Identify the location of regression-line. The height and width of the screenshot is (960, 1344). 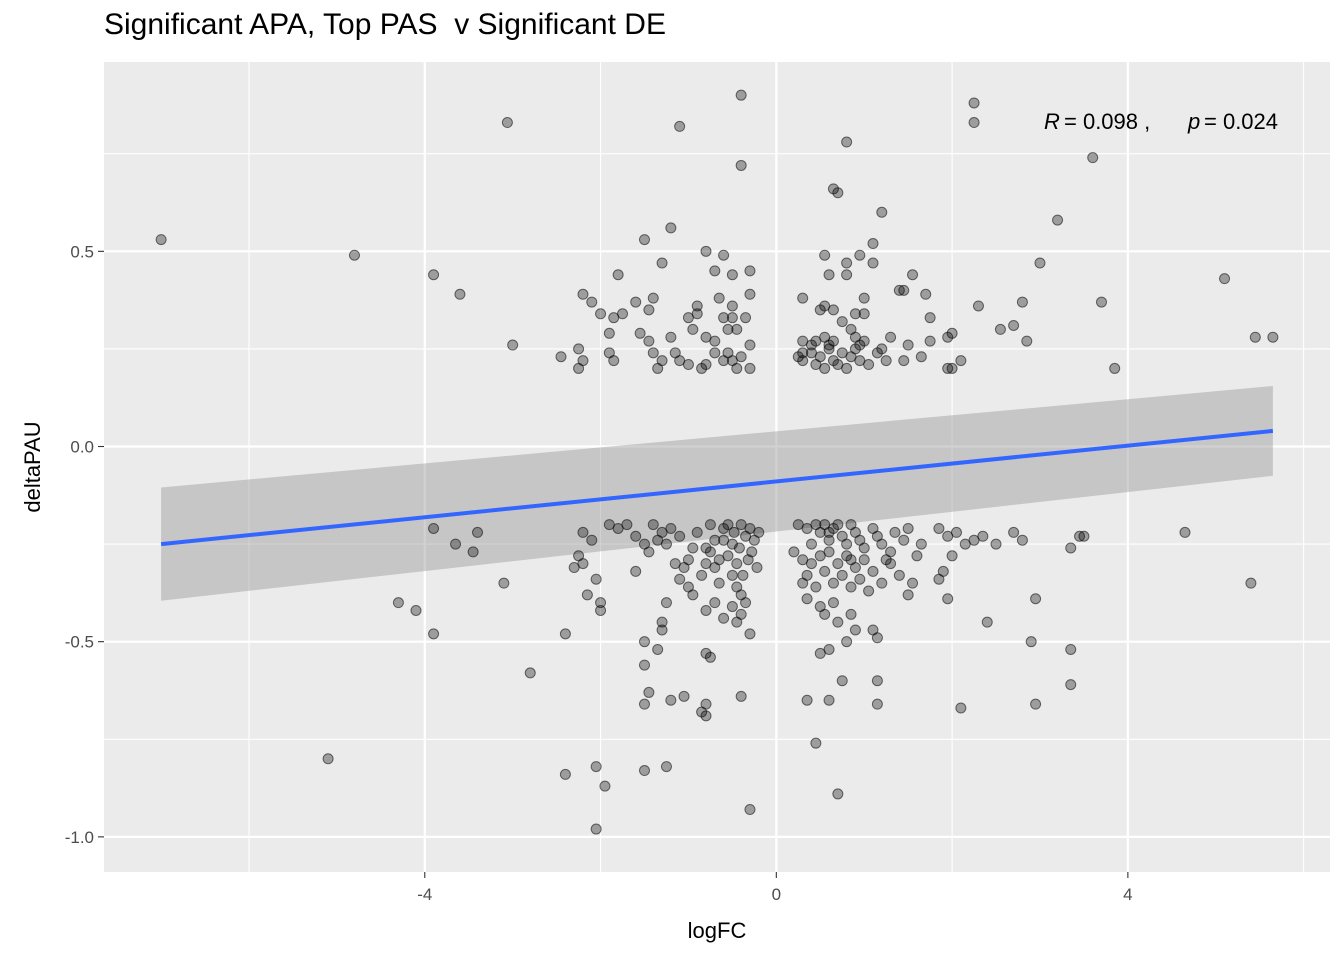
(717, 487).